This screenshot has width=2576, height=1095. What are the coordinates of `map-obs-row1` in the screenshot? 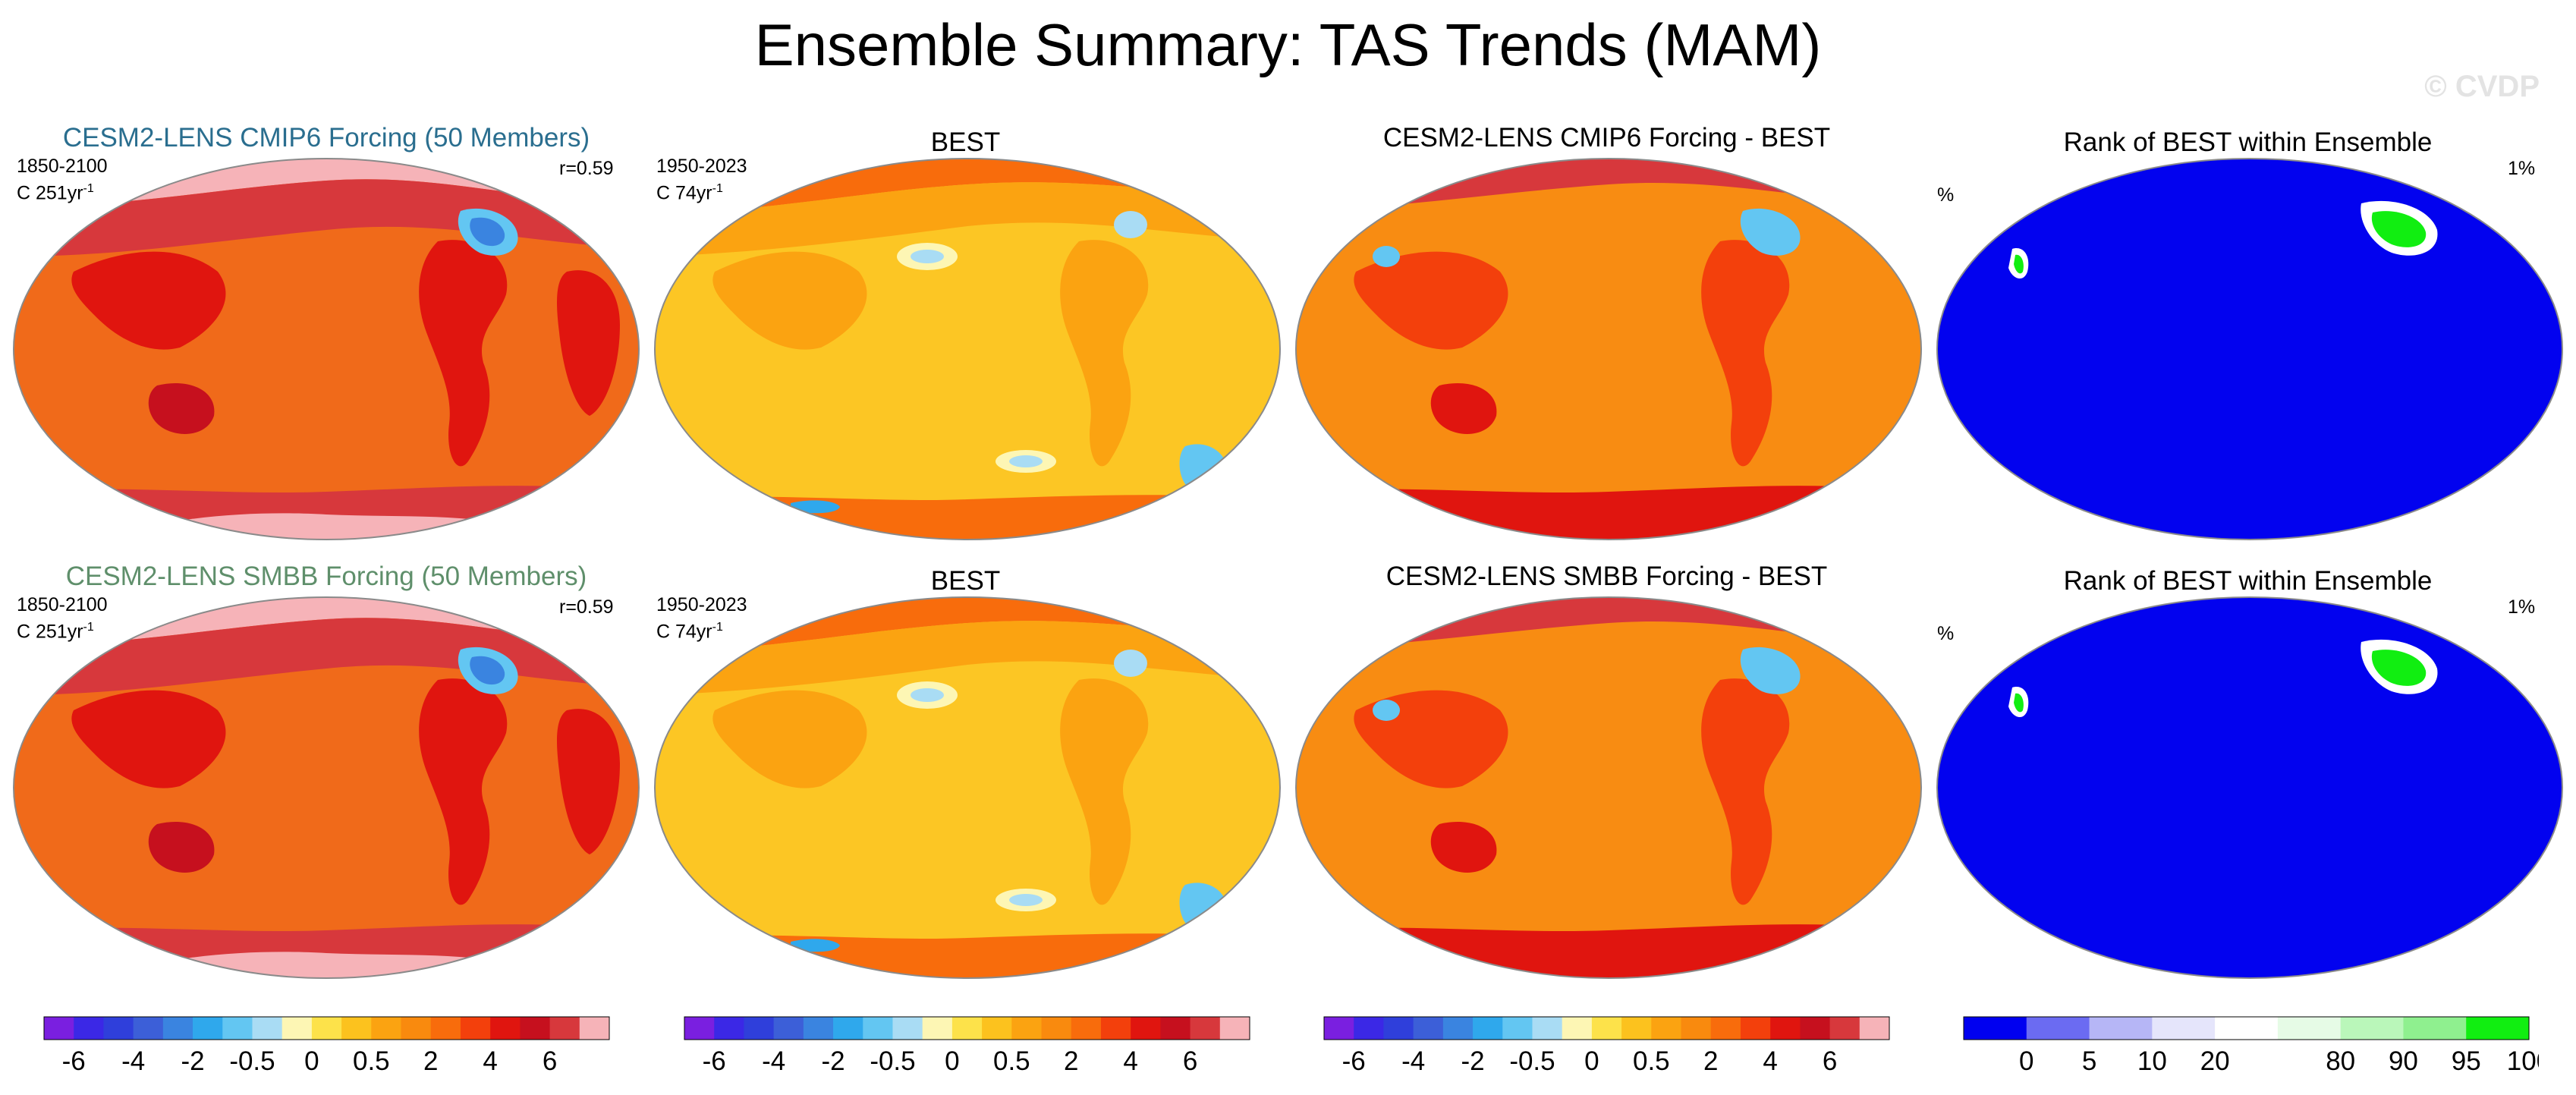 It's located at (967, 349).